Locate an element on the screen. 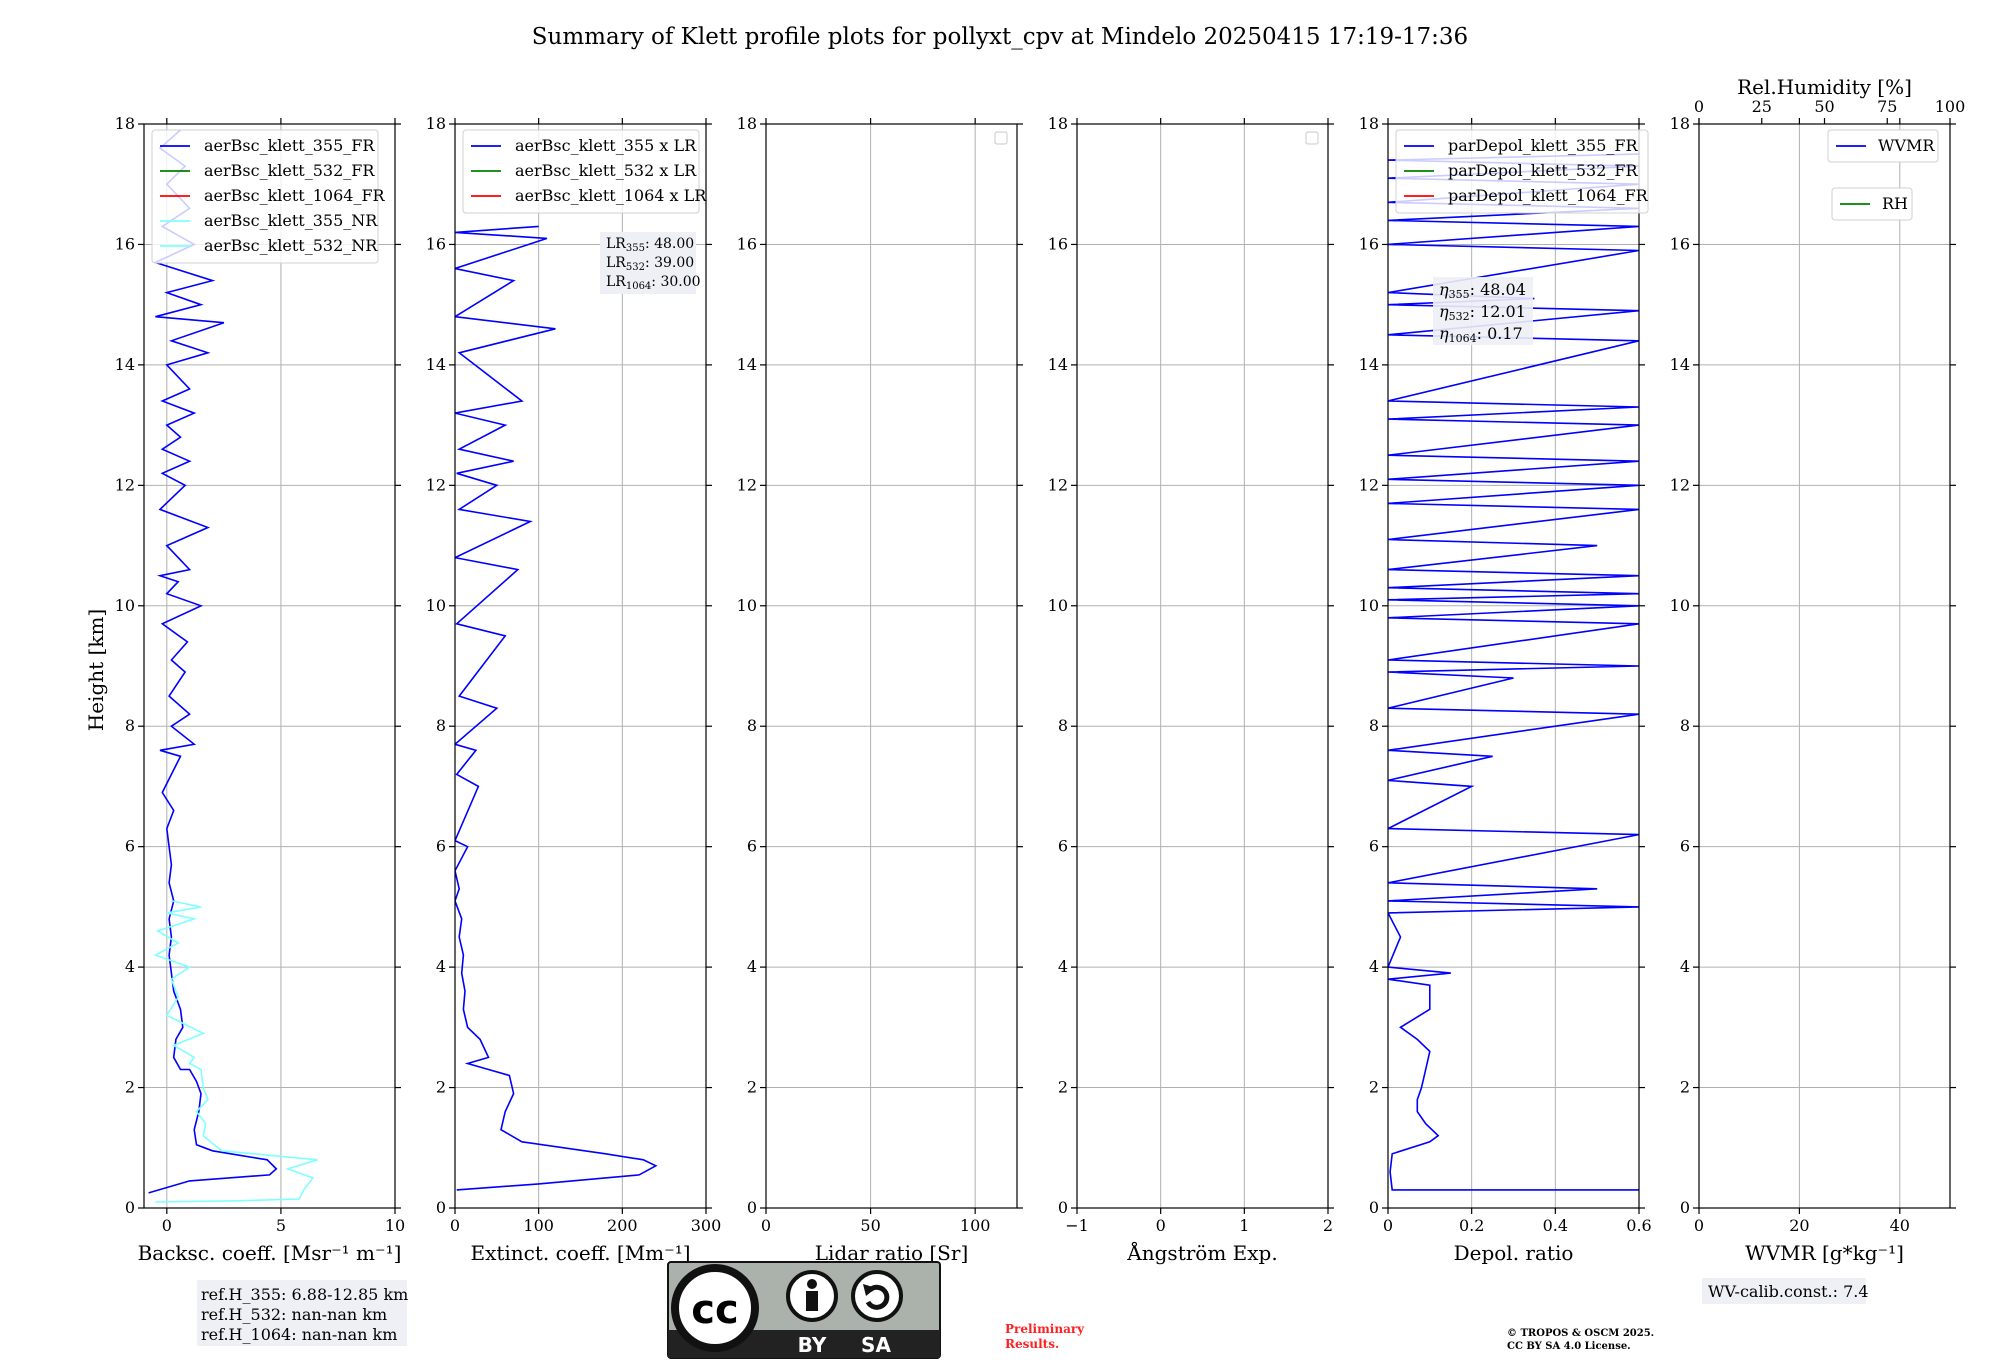 The width and height of the screenshot is (2000, 1360). series-line-aerBsc_klett_355 x LR is located at coordinates (556, 708).